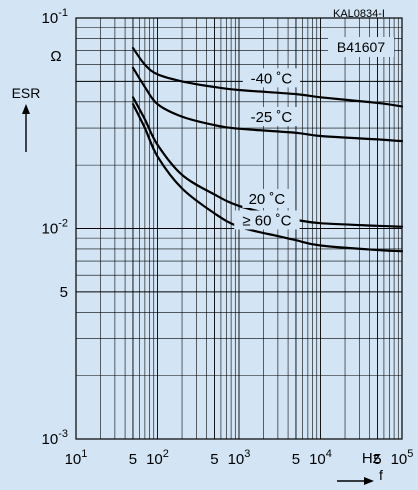 This screenshot has width=418, height=490. What do you see at coordinates (55, 56) in the screenshot?
I see `y-axis-unit: Ω` at bounding box center [55, 56].